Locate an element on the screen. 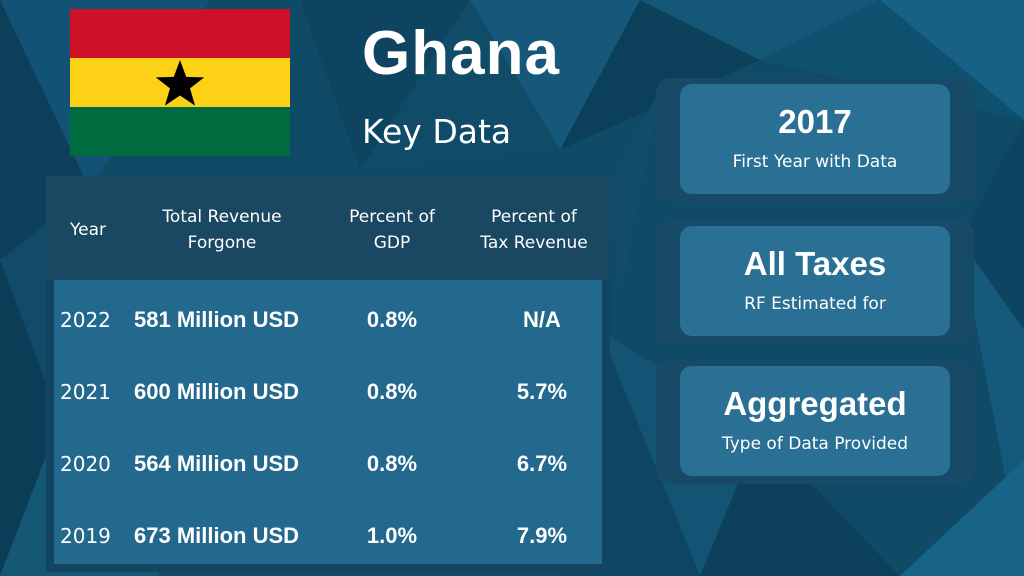 The width and height of the screenshot is (1024, 576). column-header-total-revenue-forgone: Total Revenue Forgone is located at coordinates (222, 230).